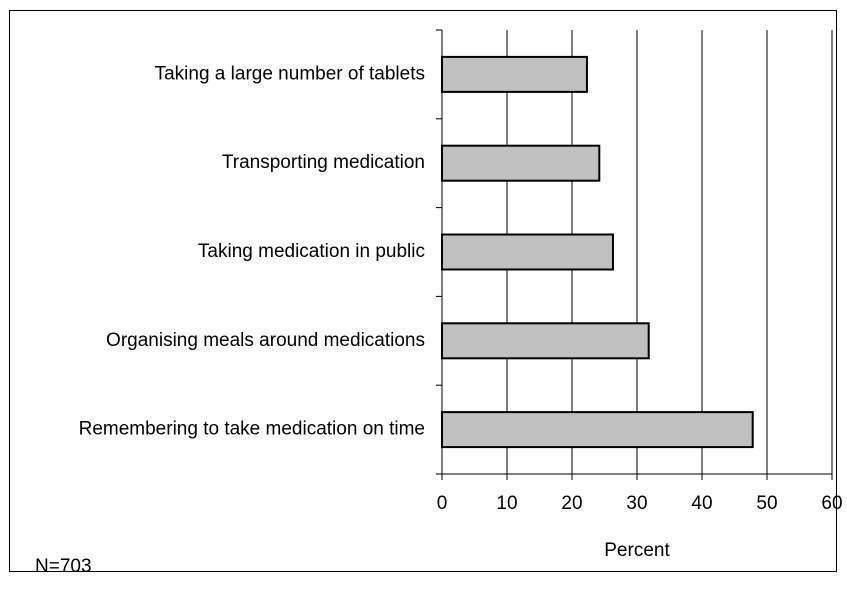 This screenshot has height=602, width=847. I want to click on x-tick-label: 50, so click(766, 503).